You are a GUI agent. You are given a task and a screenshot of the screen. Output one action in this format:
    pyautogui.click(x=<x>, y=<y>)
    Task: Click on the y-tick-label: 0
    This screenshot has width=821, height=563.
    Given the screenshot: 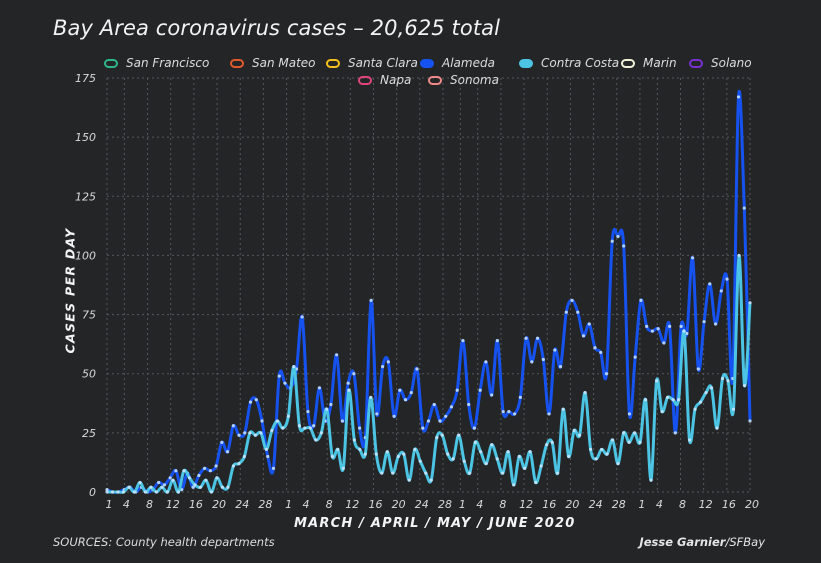 What is the action you would take?
    pyautogui.click(x=92, y=492)
    